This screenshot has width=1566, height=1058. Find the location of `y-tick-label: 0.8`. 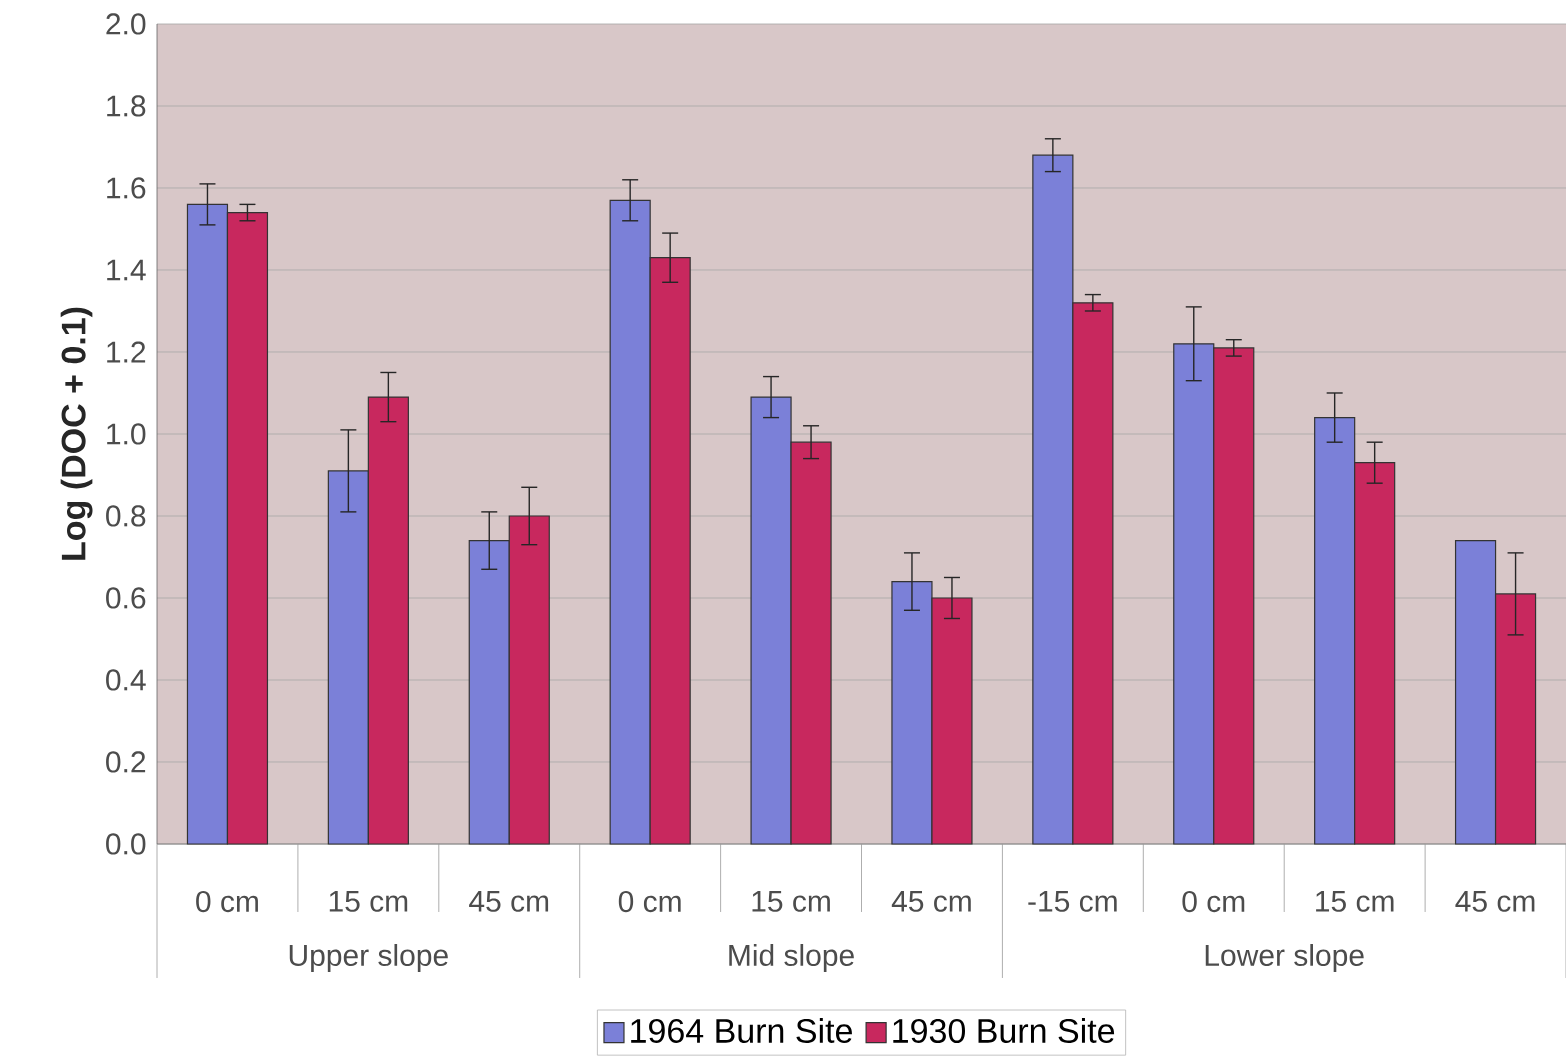

y-tick-label: 0.8 is located at coordinates (126, 516).